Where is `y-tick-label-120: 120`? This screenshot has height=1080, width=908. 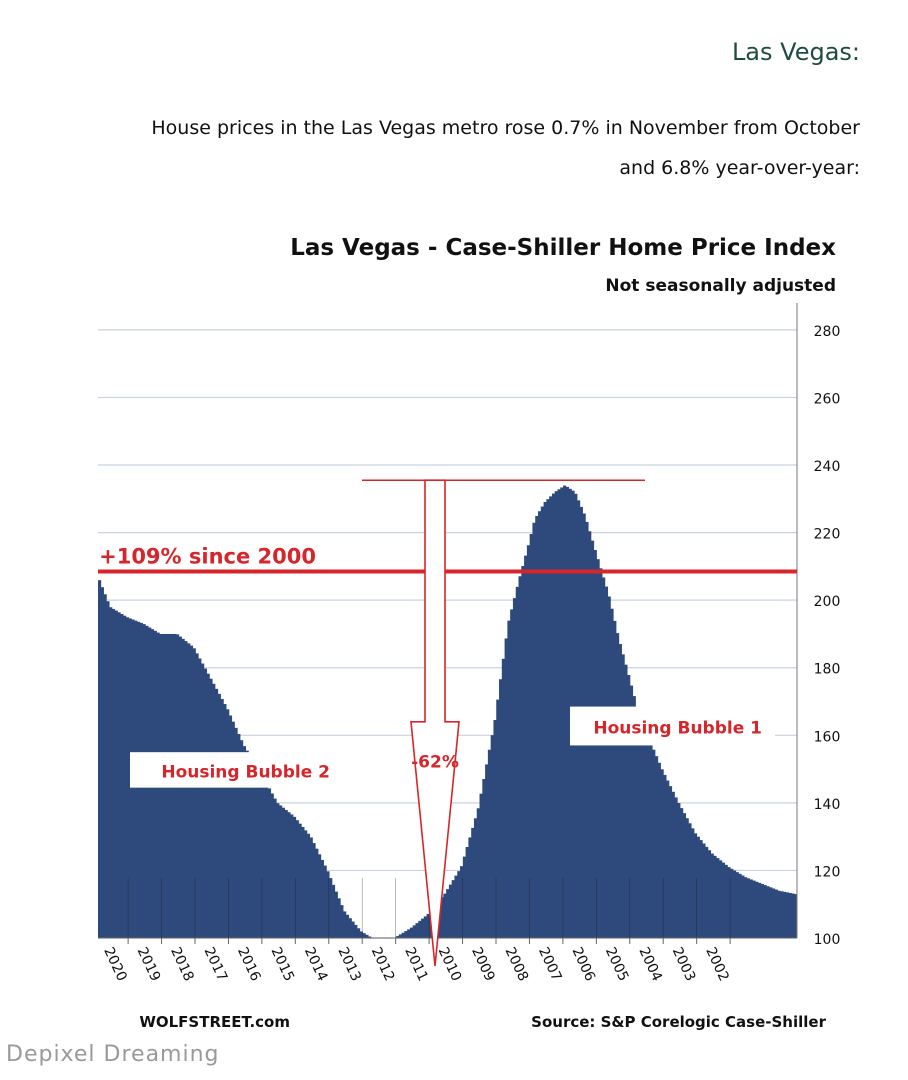
y-tick-label-120: 120 is located at coordinates (827, 872).